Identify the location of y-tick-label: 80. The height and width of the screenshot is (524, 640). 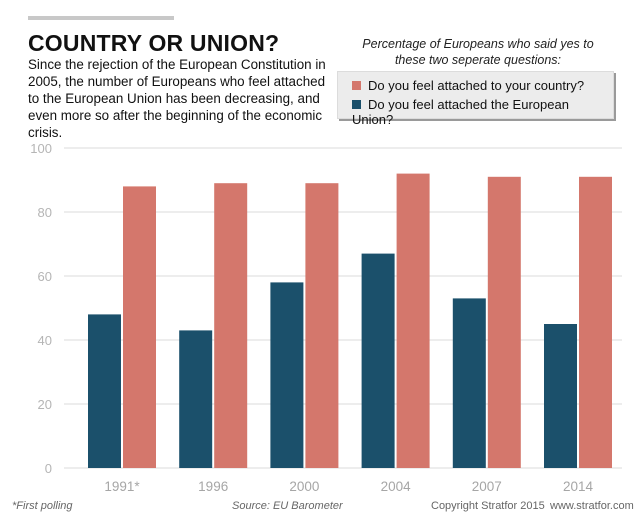
(45, 212).